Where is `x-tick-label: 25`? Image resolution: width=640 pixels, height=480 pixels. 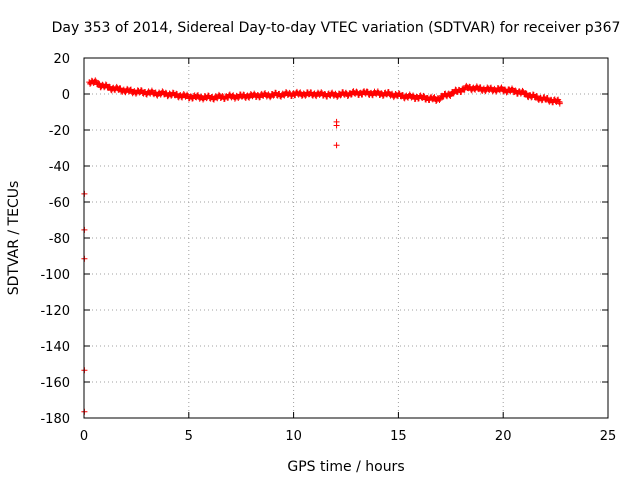 x-tick-label: 25 is located at coordinates (608, 436).